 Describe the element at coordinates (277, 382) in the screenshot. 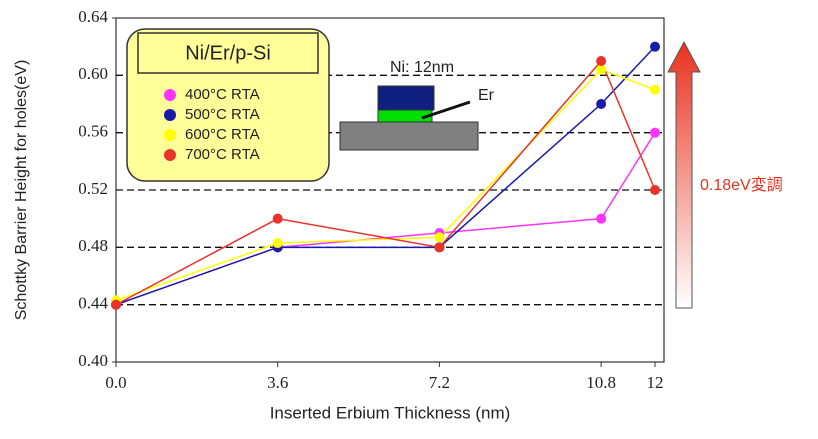

I see `x-tick-label: 3.6` at that location.